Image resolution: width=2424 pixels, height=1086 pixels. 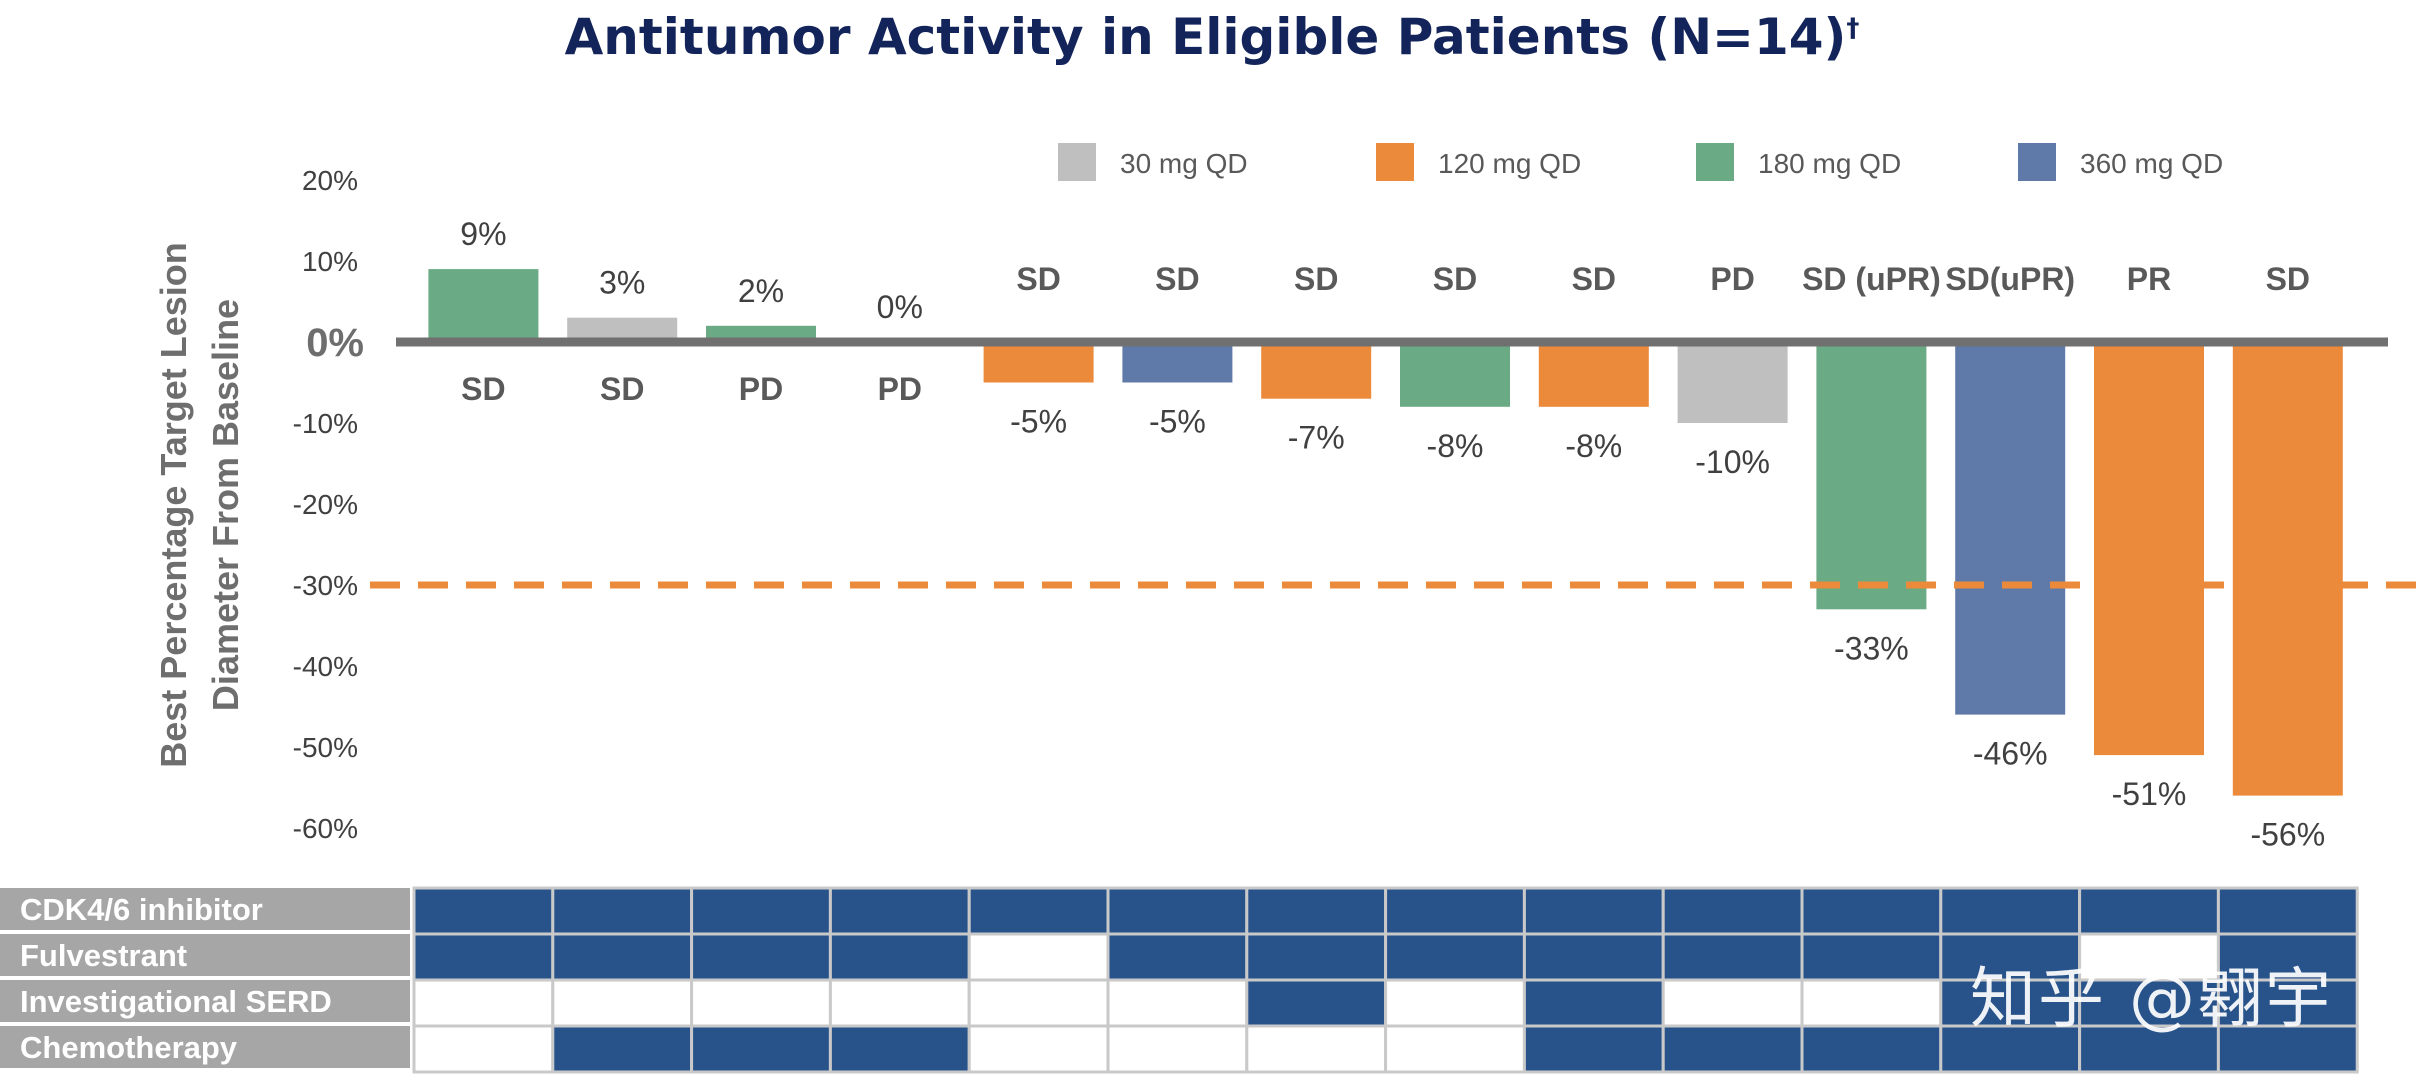 I want to click on data-label: 3%, so click(x=622, y=283).